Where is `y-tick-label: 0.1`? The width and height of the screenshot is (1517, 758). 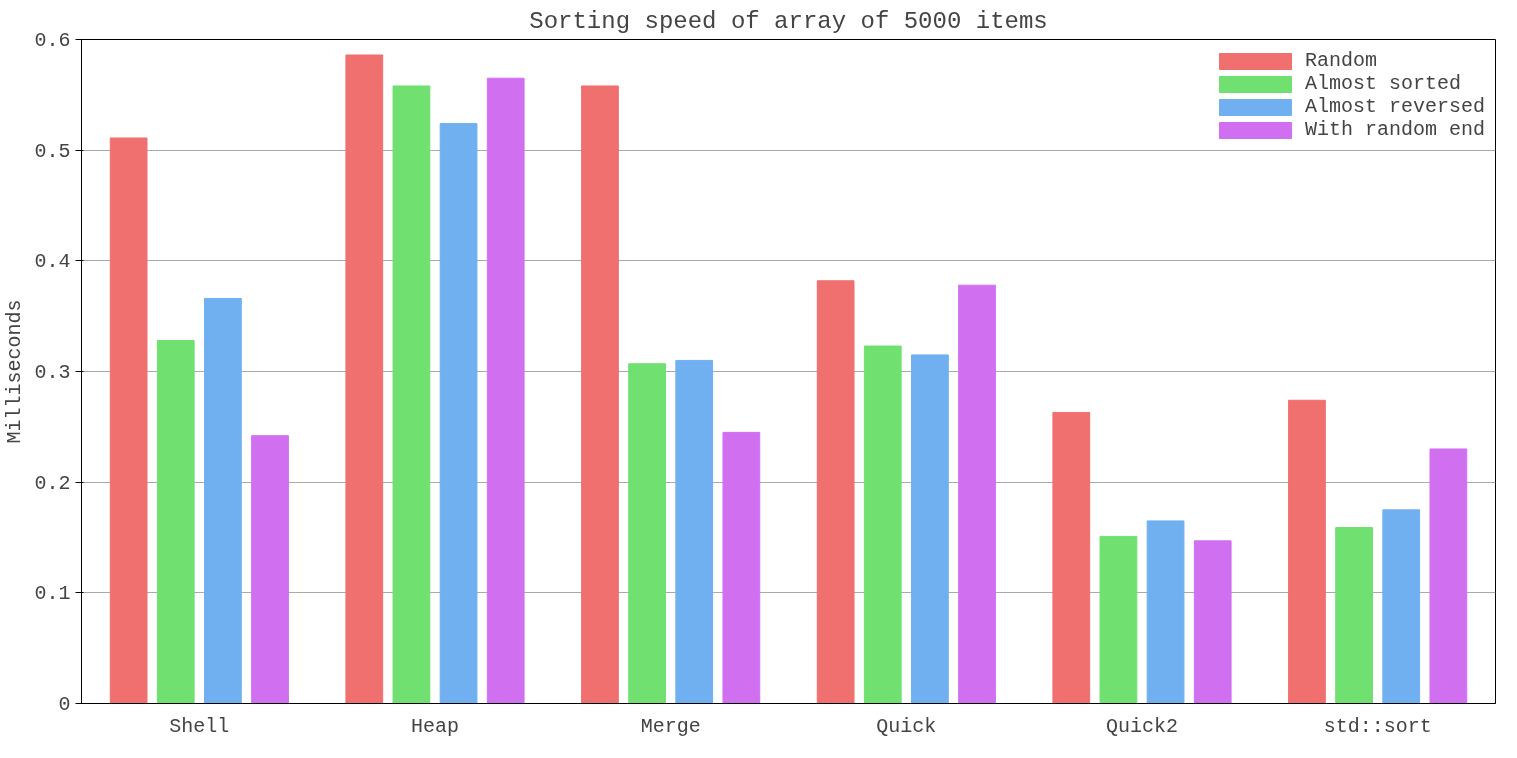 y-tick-label: 0.1 is located at coordinates (52, 594).